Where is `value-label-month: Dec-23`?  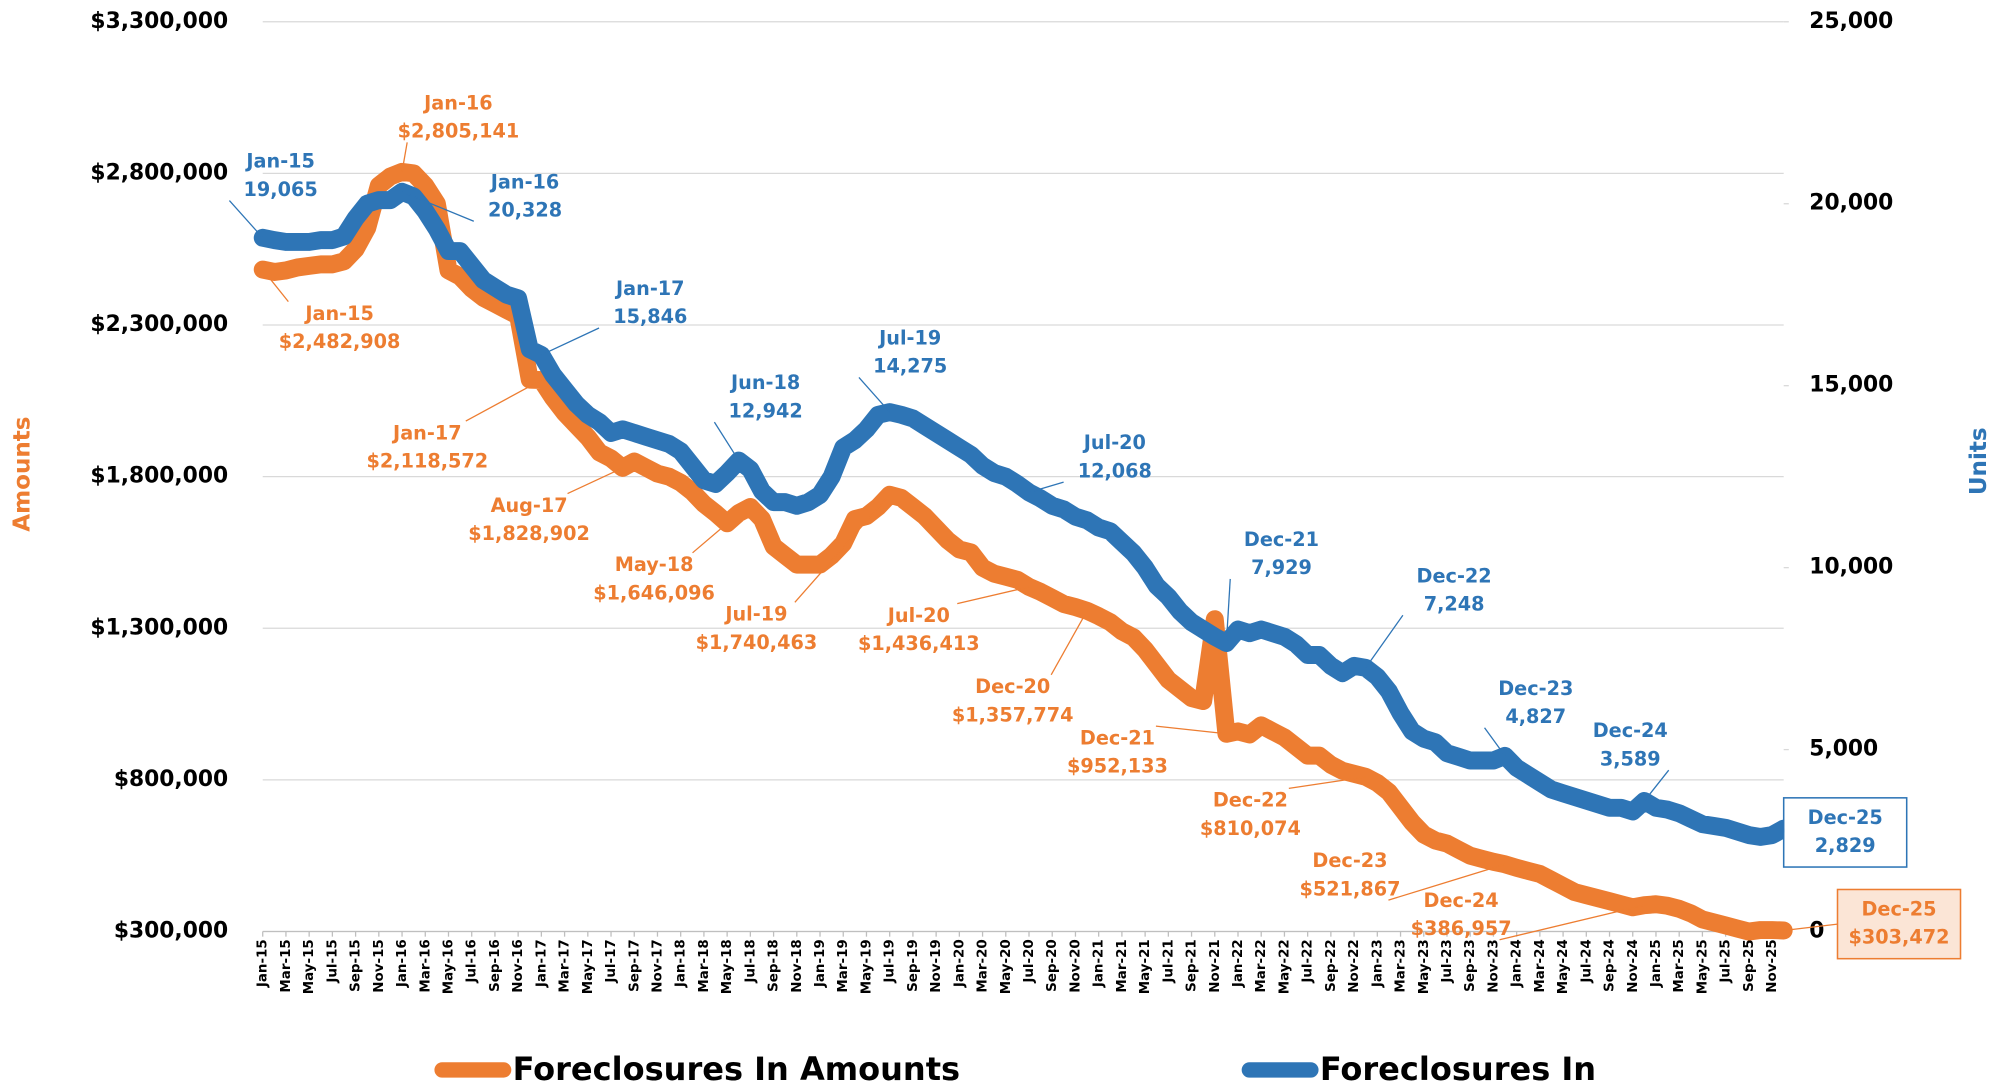 value-label-month: Dec-23 is located at coordinates (1349, 860).